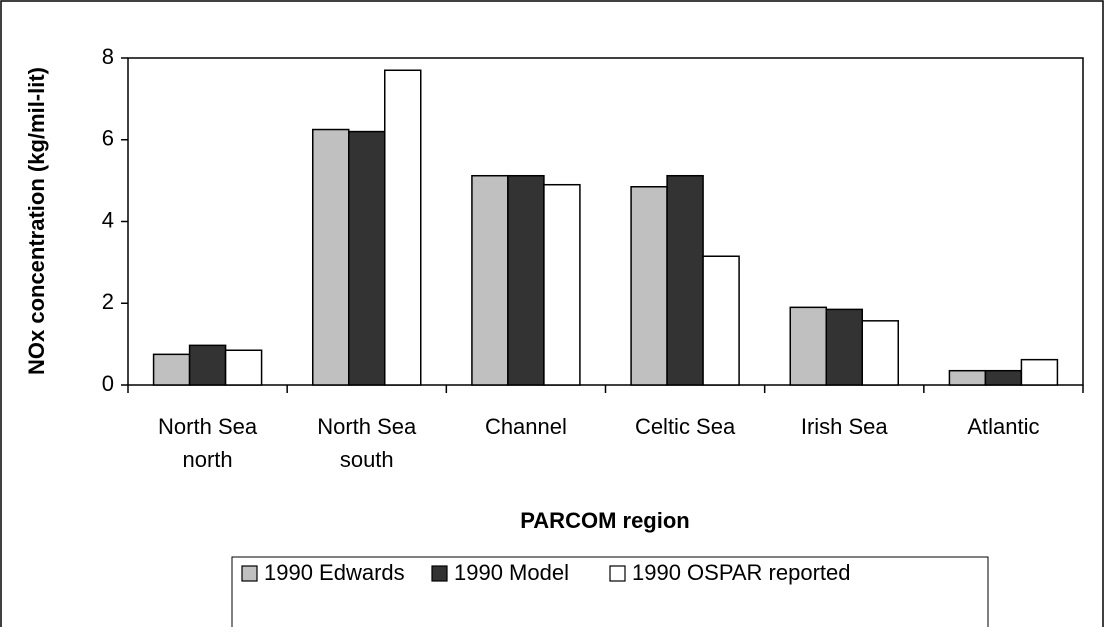  I want to click on y-tick-label: 8, so click(108, 56).